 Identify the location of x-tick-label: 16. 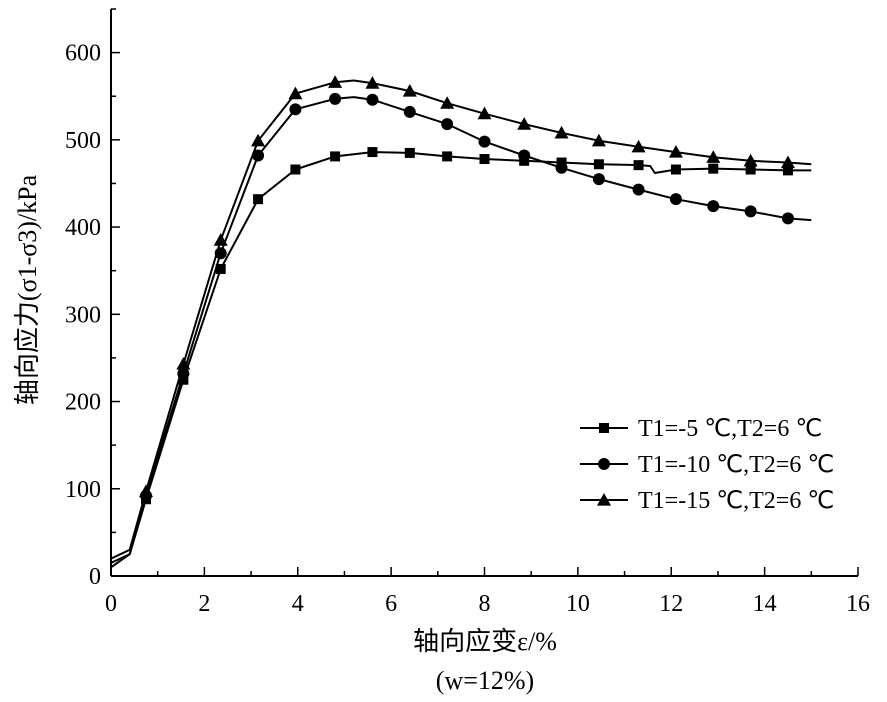
(858, 604).